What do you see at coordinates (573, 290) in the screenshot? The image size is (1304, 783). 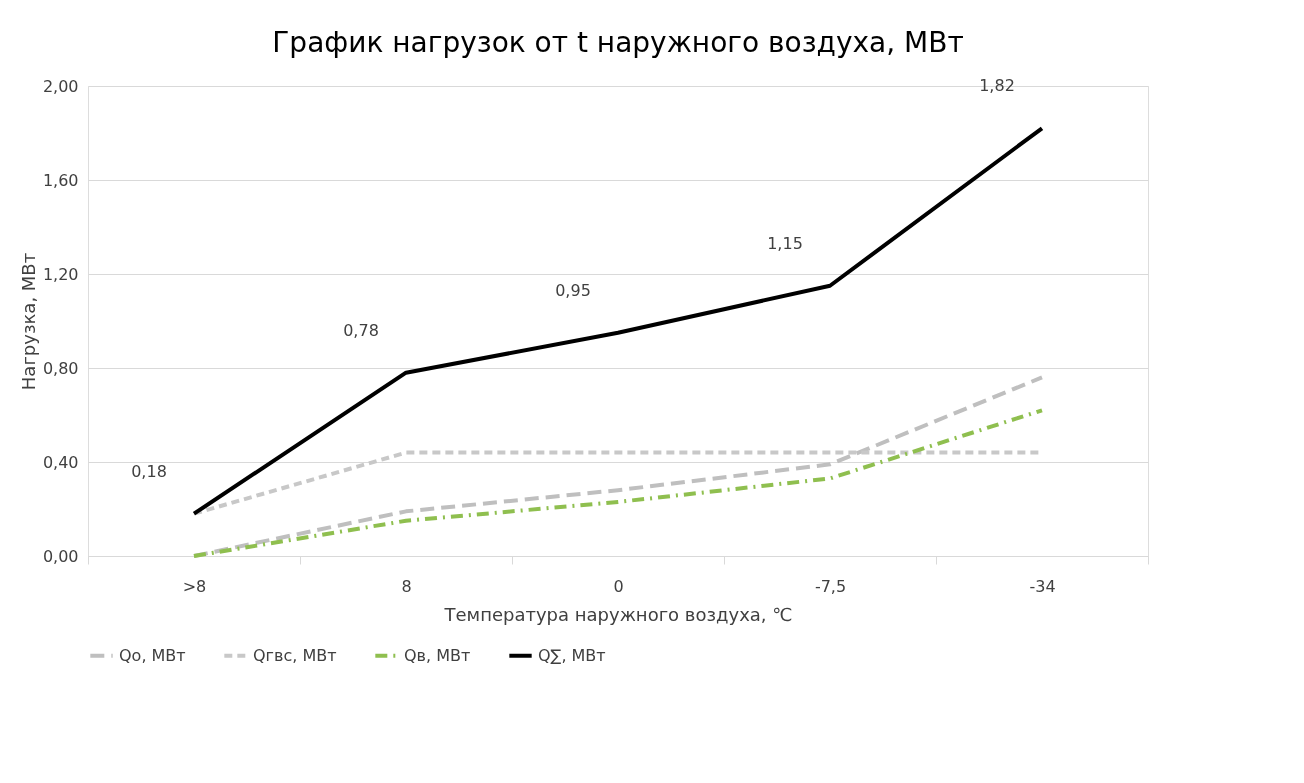 I see `data-label: 0,95` at bounding box center [573, 290].